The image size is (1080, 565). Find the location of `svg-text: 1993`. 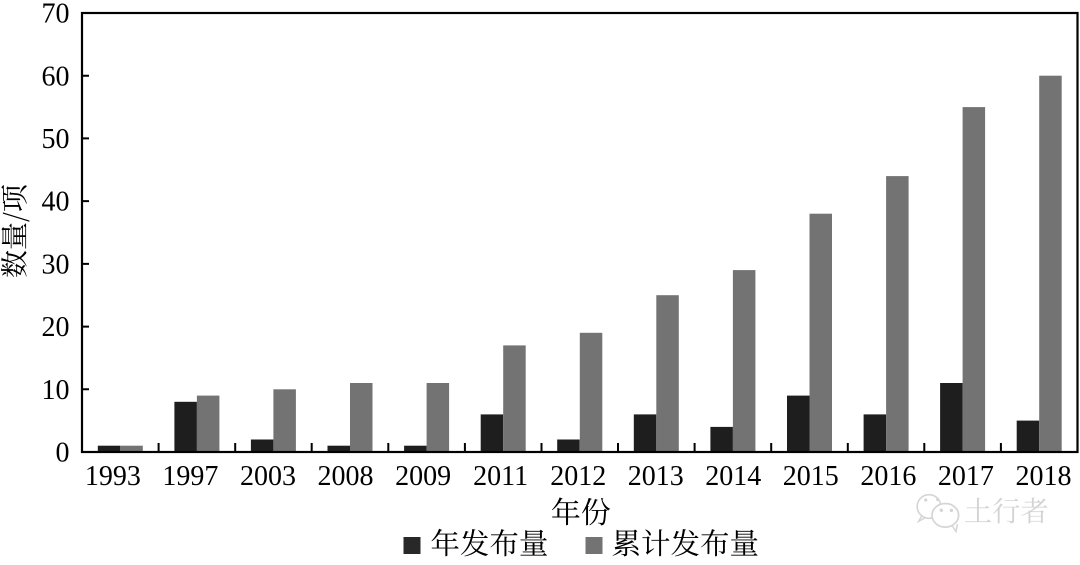

svg-text: 1993 is located at coordinates (113, 476).